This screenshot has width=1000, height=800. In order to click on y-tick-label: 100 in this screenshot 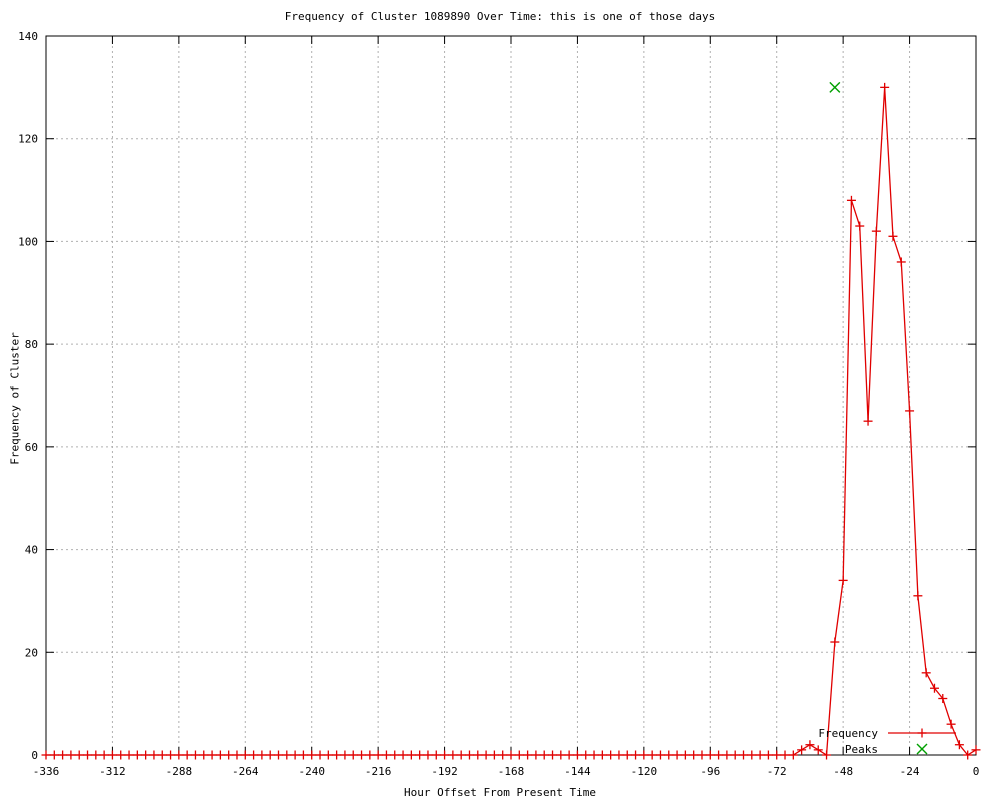, I will do `click(28, 241)`.